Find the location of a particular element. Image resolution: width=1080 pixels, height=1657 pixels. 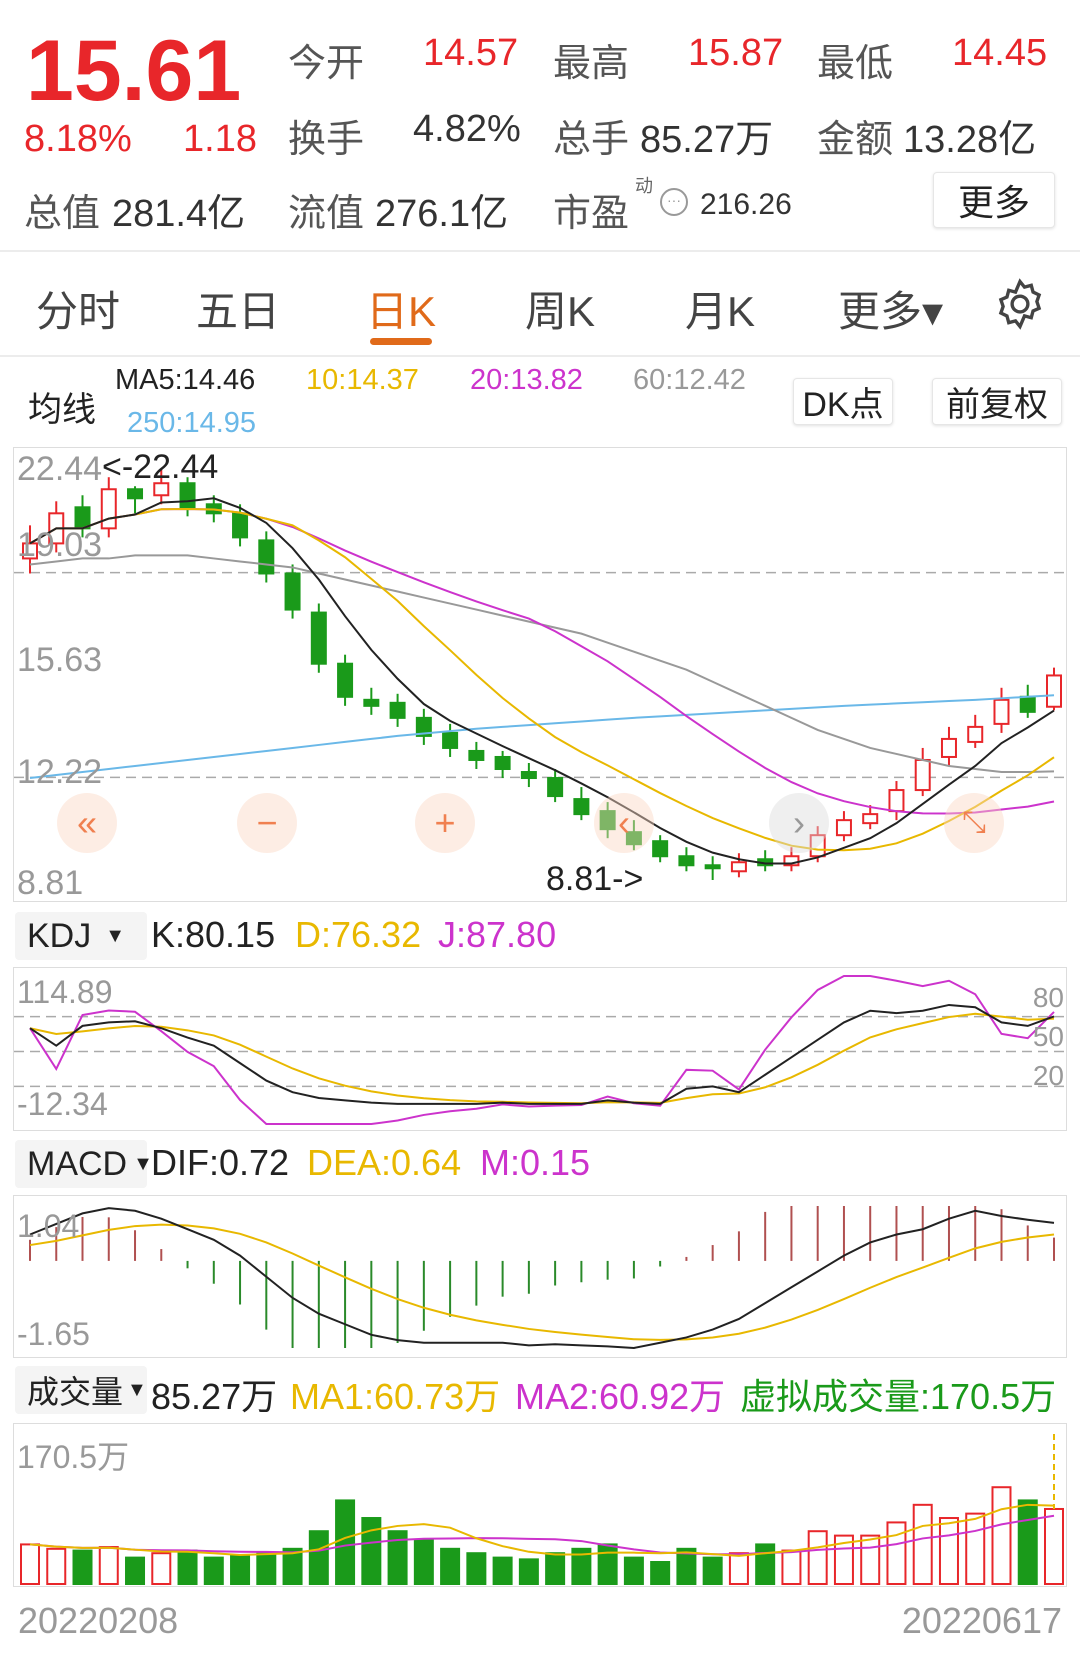

dk-point-button: DK点 is located at coordinates (843, 401).